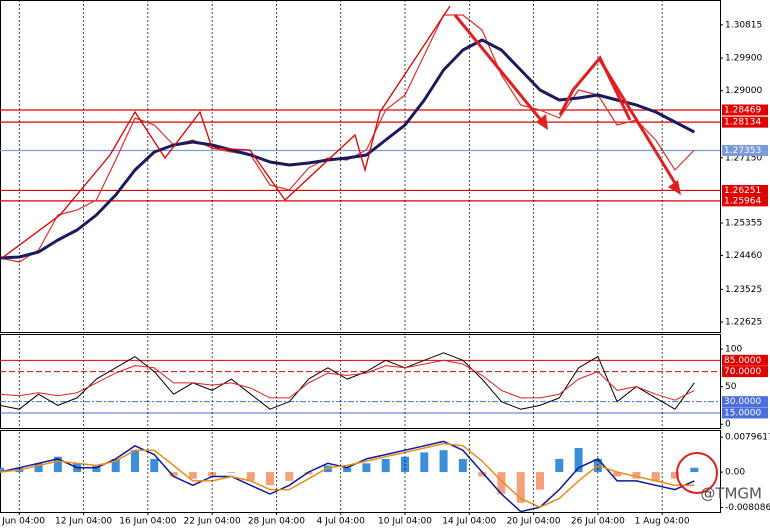 The height and width of the screenshot is (530, 770). I want to click on x-tick-label: 6 Jun 04:00, so click(22, 522).